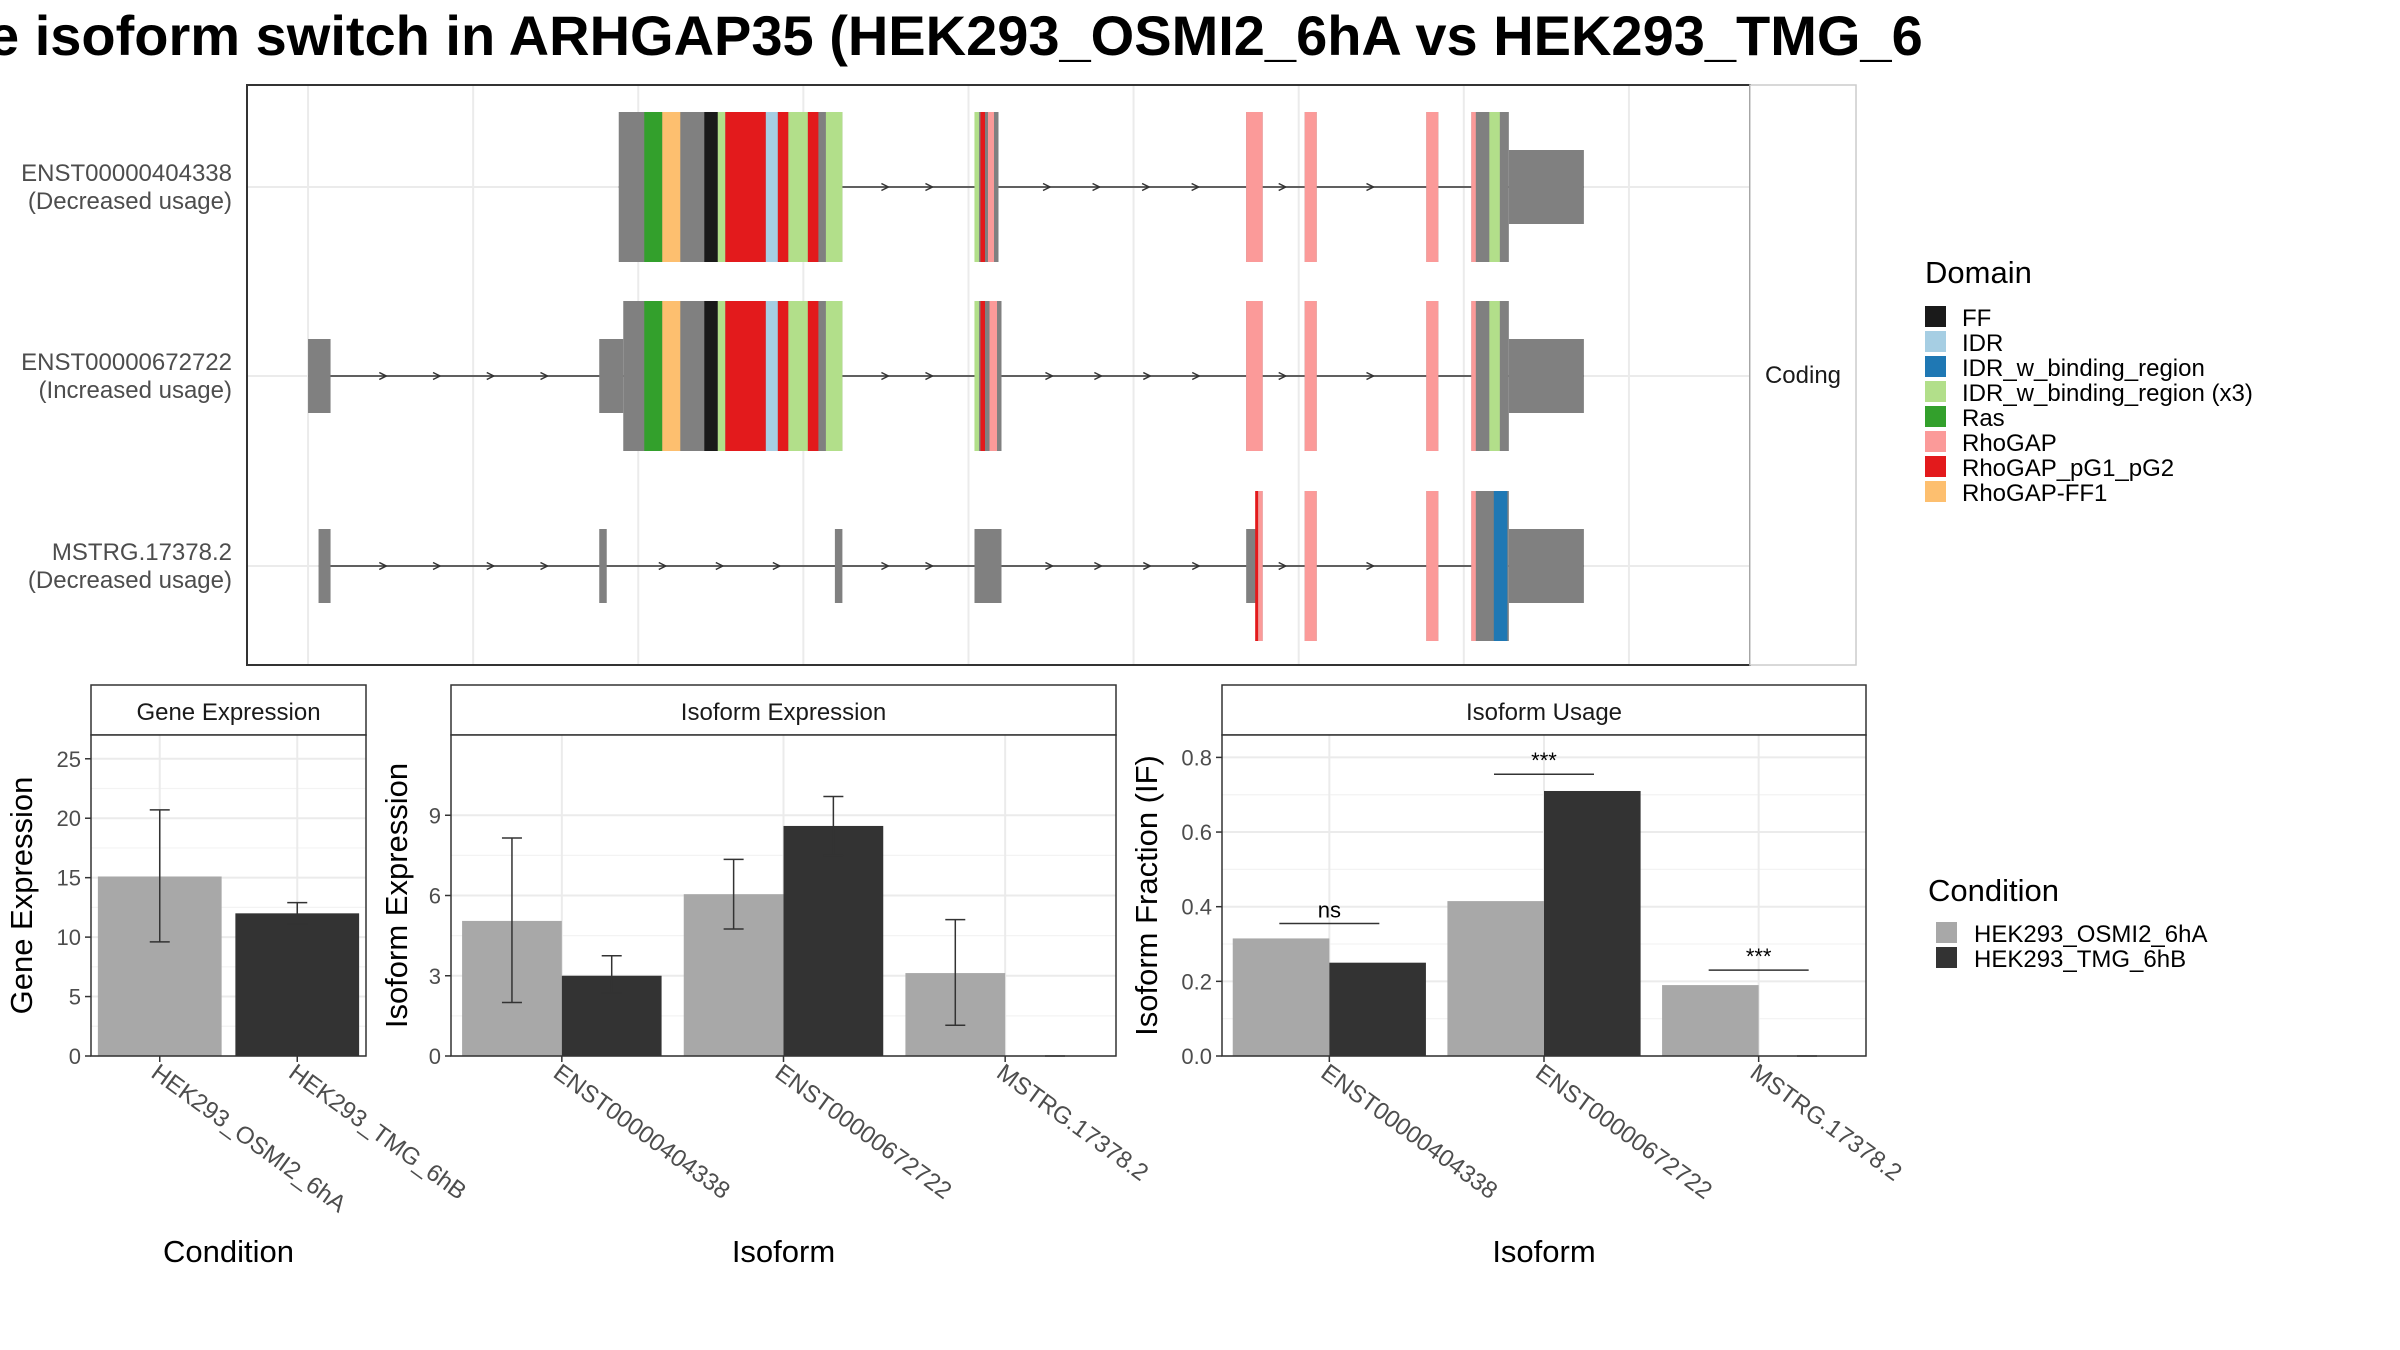 Image resolution: width=2400 pixels, height=1350 pixels. Describe the element at coordinates (1978, 272) in the screenshot. I see `domain-legend-title: Domain` at that location.